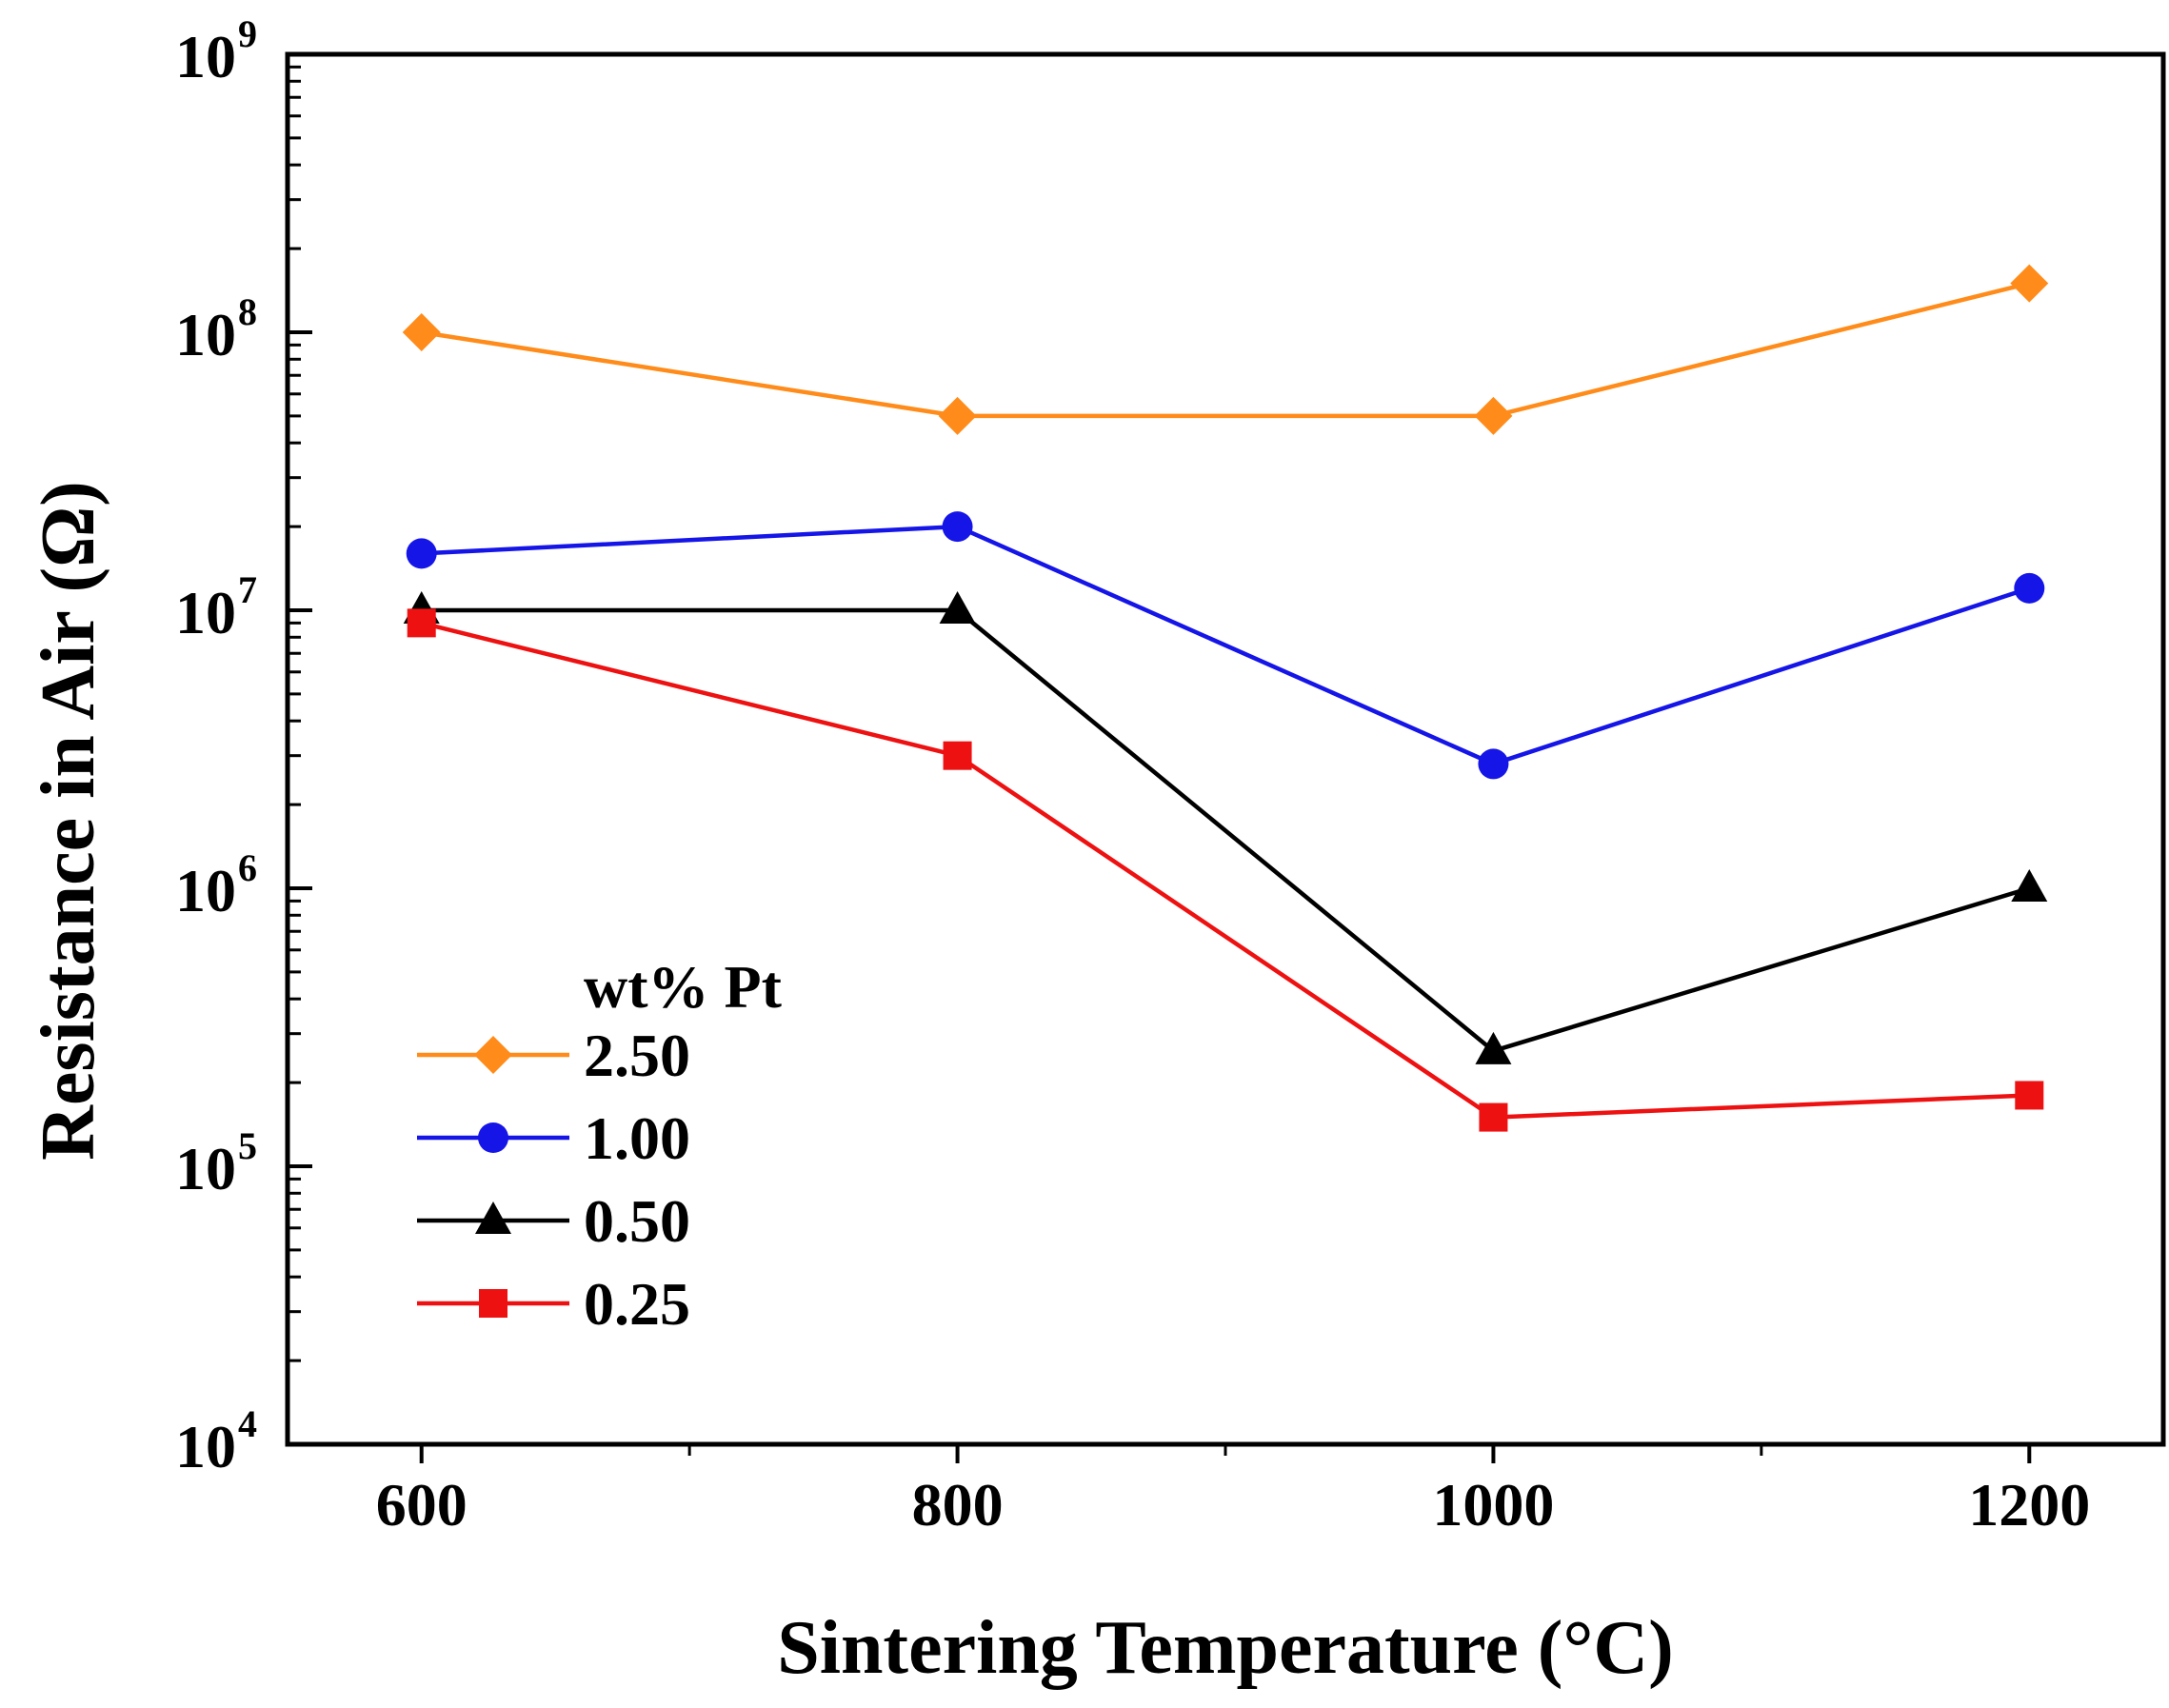 This screenshot has width=2169, height=1708. What do you see at coordinates (247, 311) in the screenshot?
I see `y-tick-exponent: 8` at bounding box center [247, 311].